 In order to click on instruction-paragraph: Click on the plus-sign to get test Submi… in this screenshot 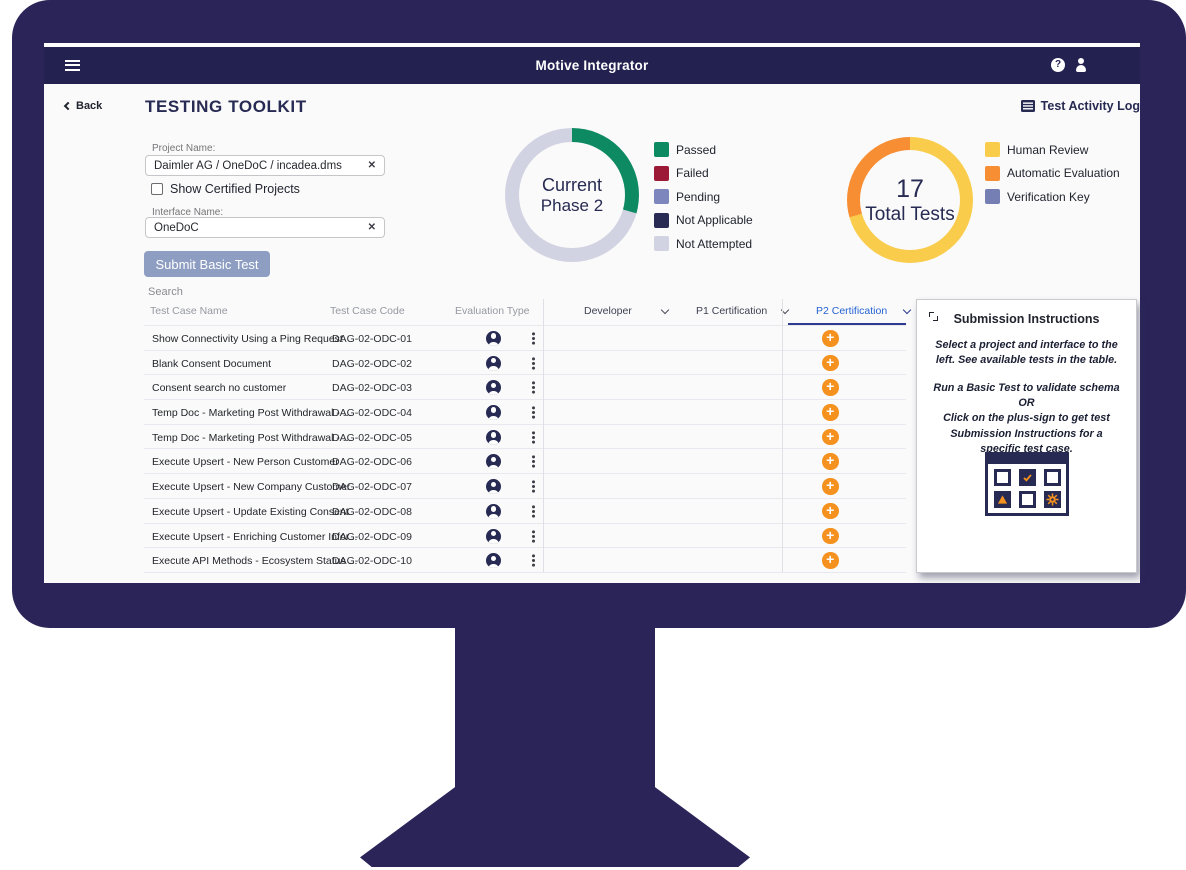, I will do `click(1026, 433)`.